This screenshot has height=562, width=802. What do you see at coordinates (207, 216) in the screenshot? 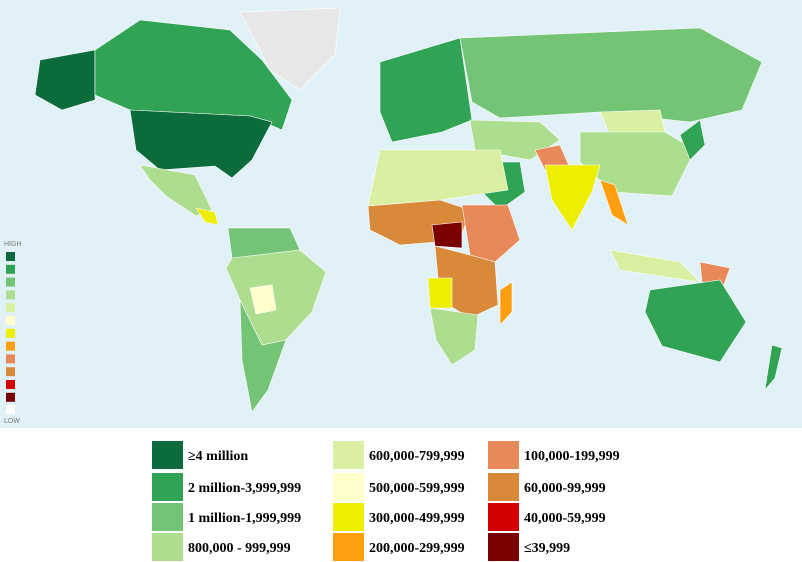
I see `central-america` at bounding box center [207, 216].